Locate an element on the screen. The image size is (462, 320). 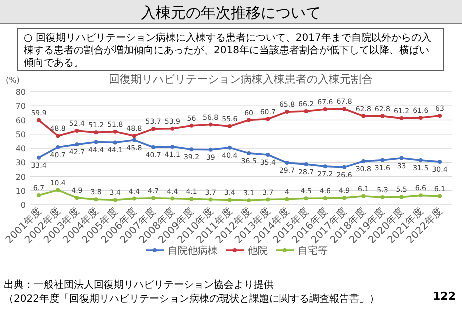
y-axis-title: (%) is located at coordinates (13, 80).